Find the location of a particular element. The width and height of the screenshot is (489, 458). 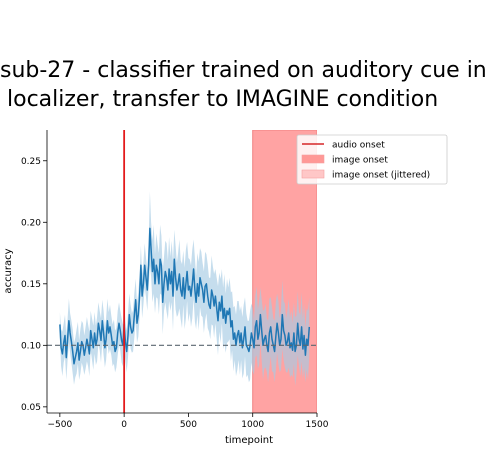

x-tick-label: −500 is located at coordinates (59, 425).